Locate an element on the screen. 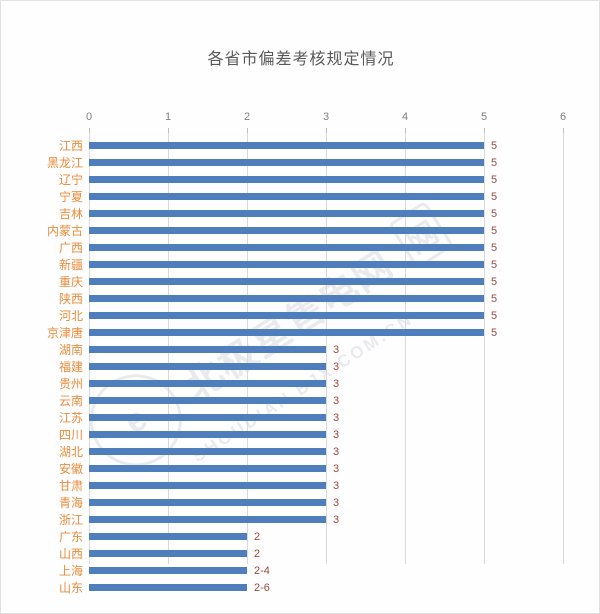 The image size is (600, 614). bar-row: 吉林 5 is located at coordinates (300, 213).